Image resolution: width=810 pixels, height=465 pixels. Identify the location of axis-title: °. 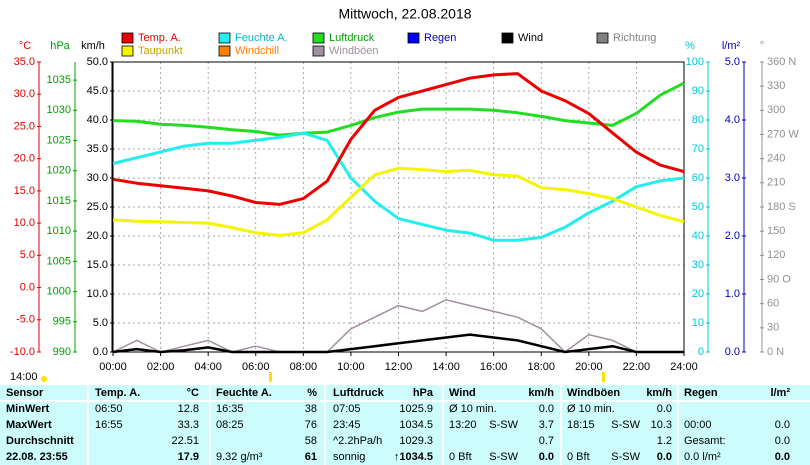
(762, 46).